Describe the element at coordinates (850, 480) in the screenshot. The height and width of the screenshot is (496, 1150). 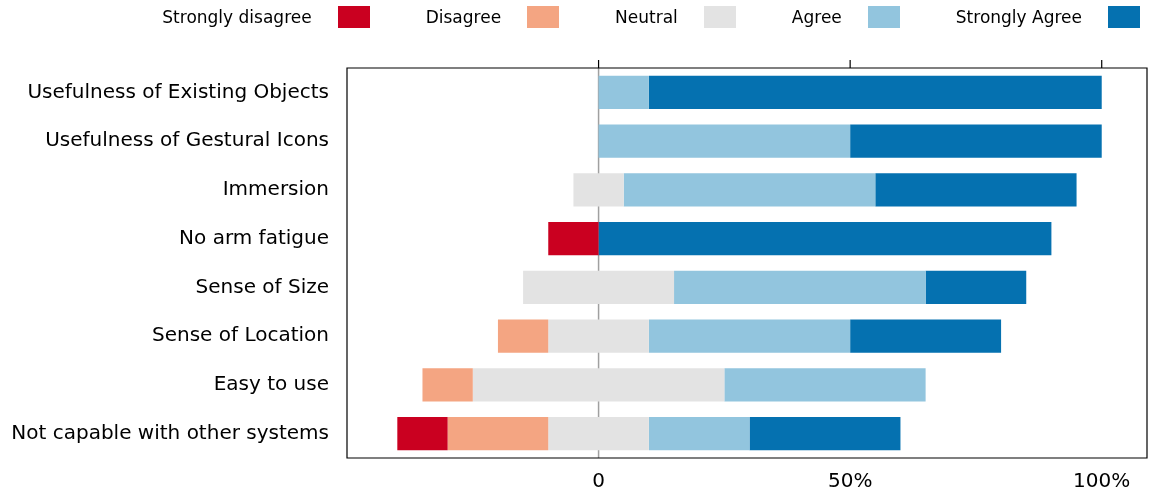
I see `x-tick-label: 50%` at that location.